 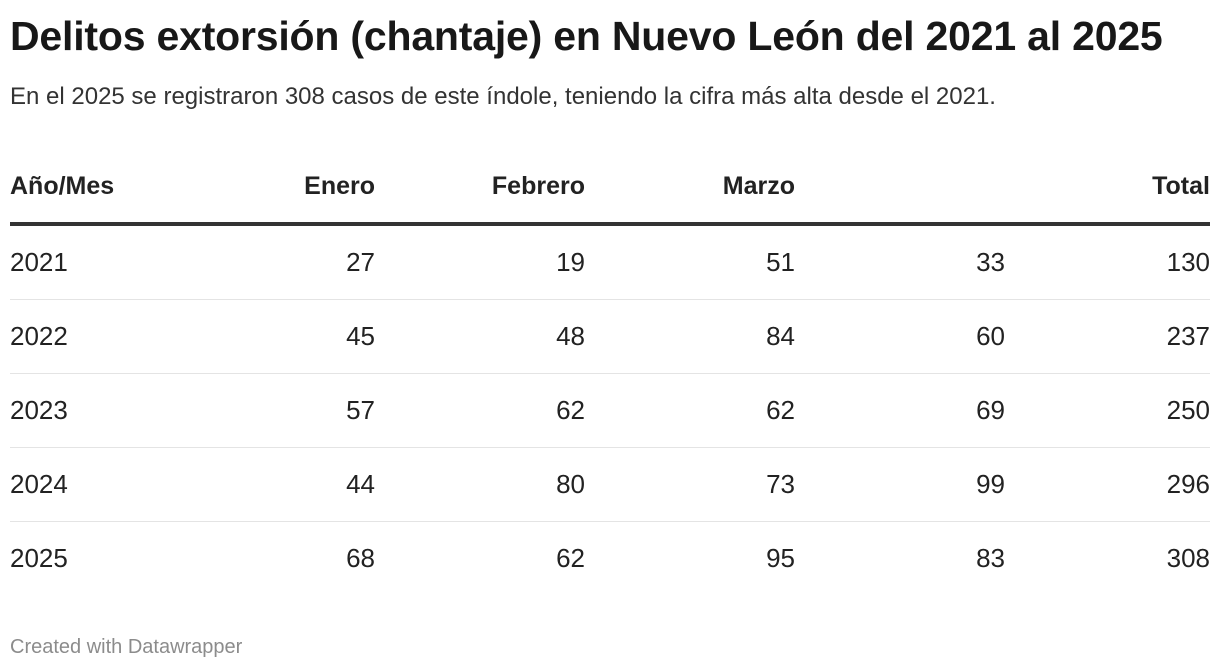 I want to click on table-row: 2021 27 19 51 33 130, so click(x=610, y=262).